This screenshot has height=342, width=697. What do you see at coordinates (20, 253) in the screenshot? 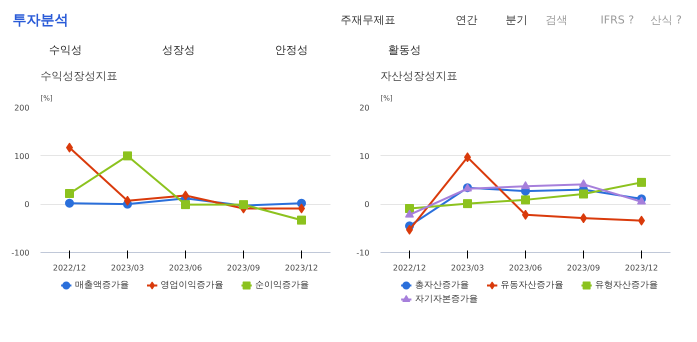
I see `y-tick-label: -100` at bounding box center [20, 253].